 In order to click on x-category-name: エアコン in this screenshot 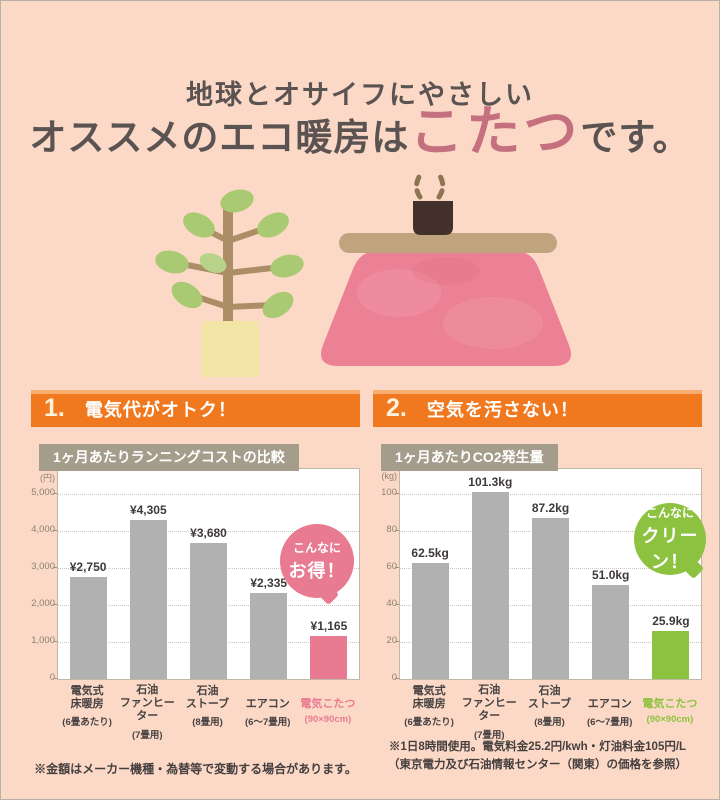, I will do `click(609, 703)`.